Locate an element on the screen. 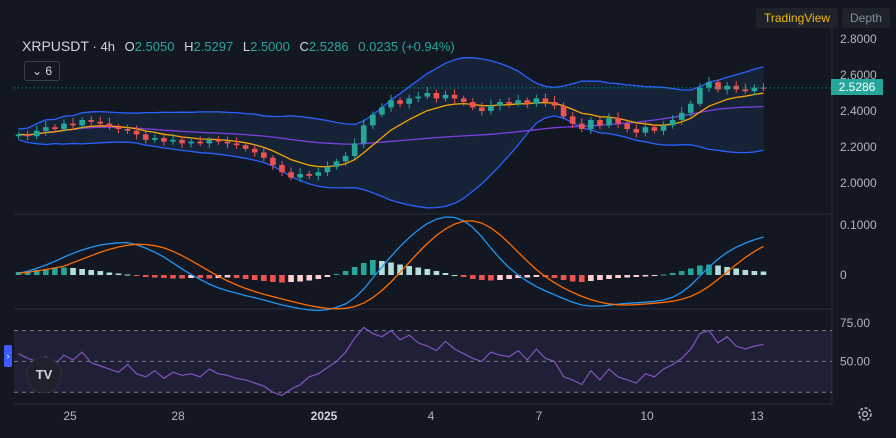 This screenshot has height=438, width=896. gear-icon is located at coordinates (865, 414).